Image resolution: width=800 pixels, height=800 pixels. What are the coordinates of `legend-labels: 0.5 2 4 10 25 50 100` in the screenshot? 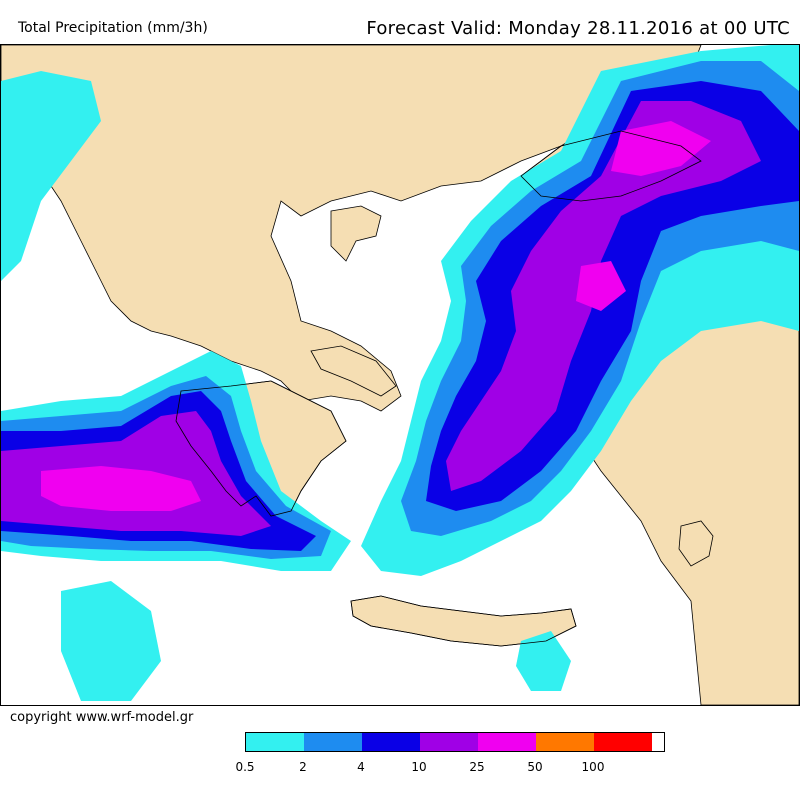 It's located at (450, 770).